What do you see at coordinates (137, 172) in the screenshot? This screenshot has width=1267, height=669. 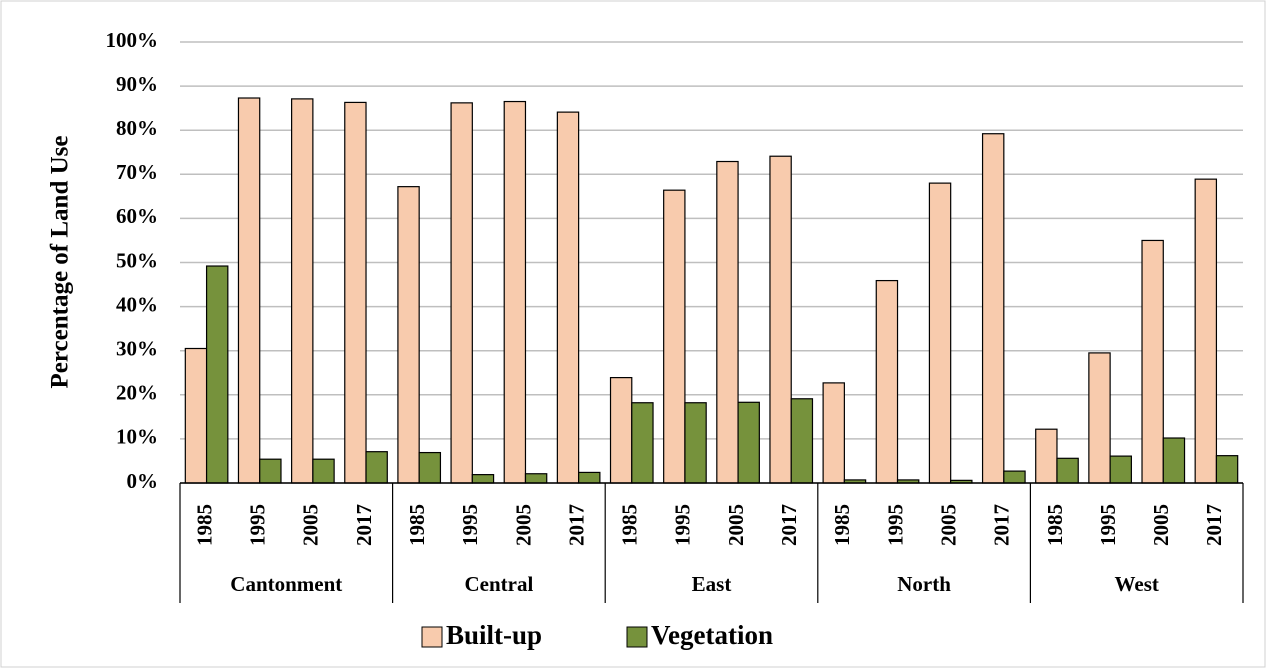 I see `y-tick-label: 70%` at bounding box center [137, 172].